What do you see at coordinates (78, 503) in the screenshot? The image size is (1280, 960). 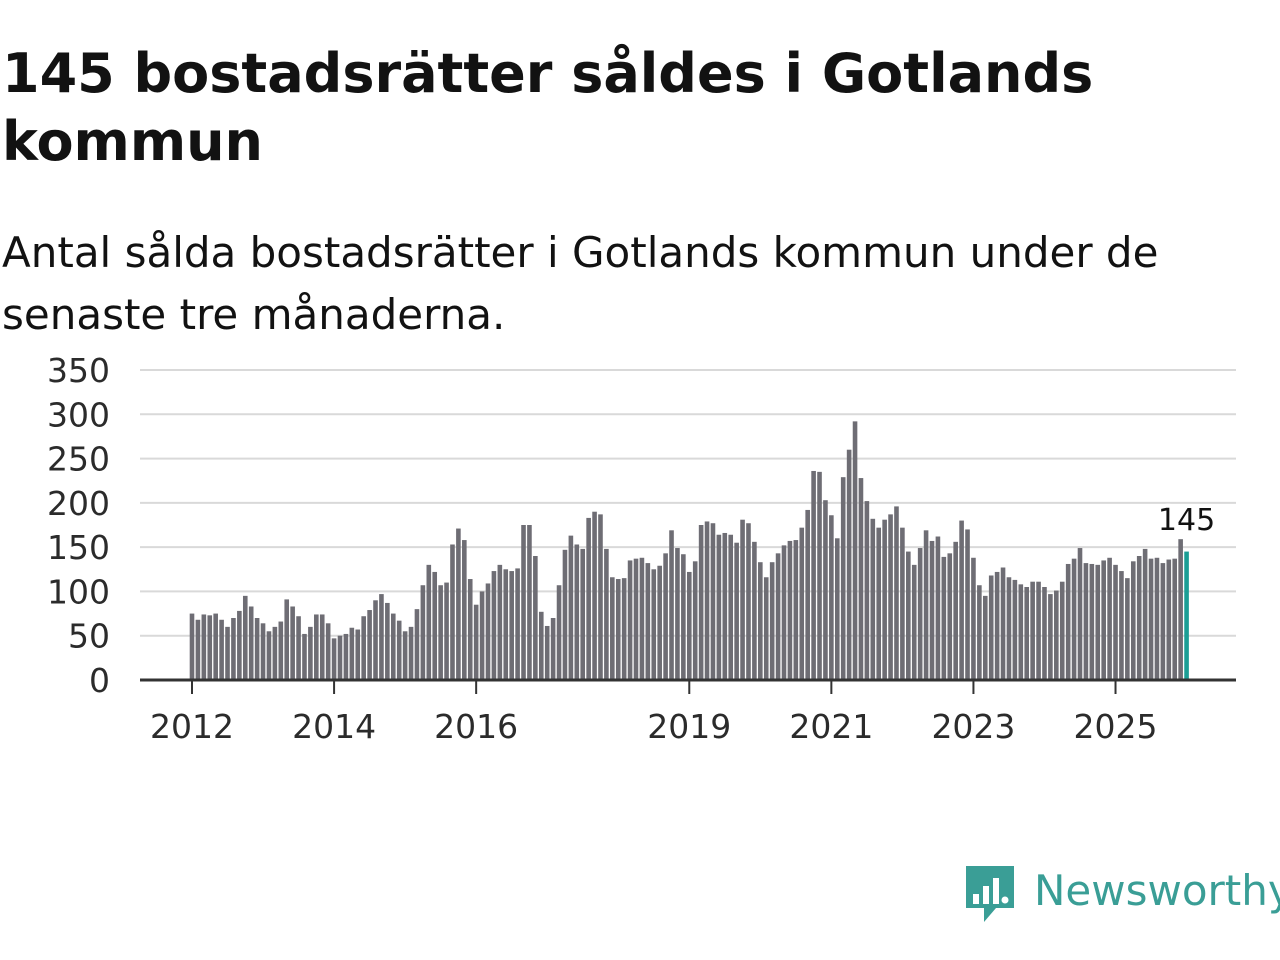 I see `y-tick-label: 200` at bounding box center [78, 503].